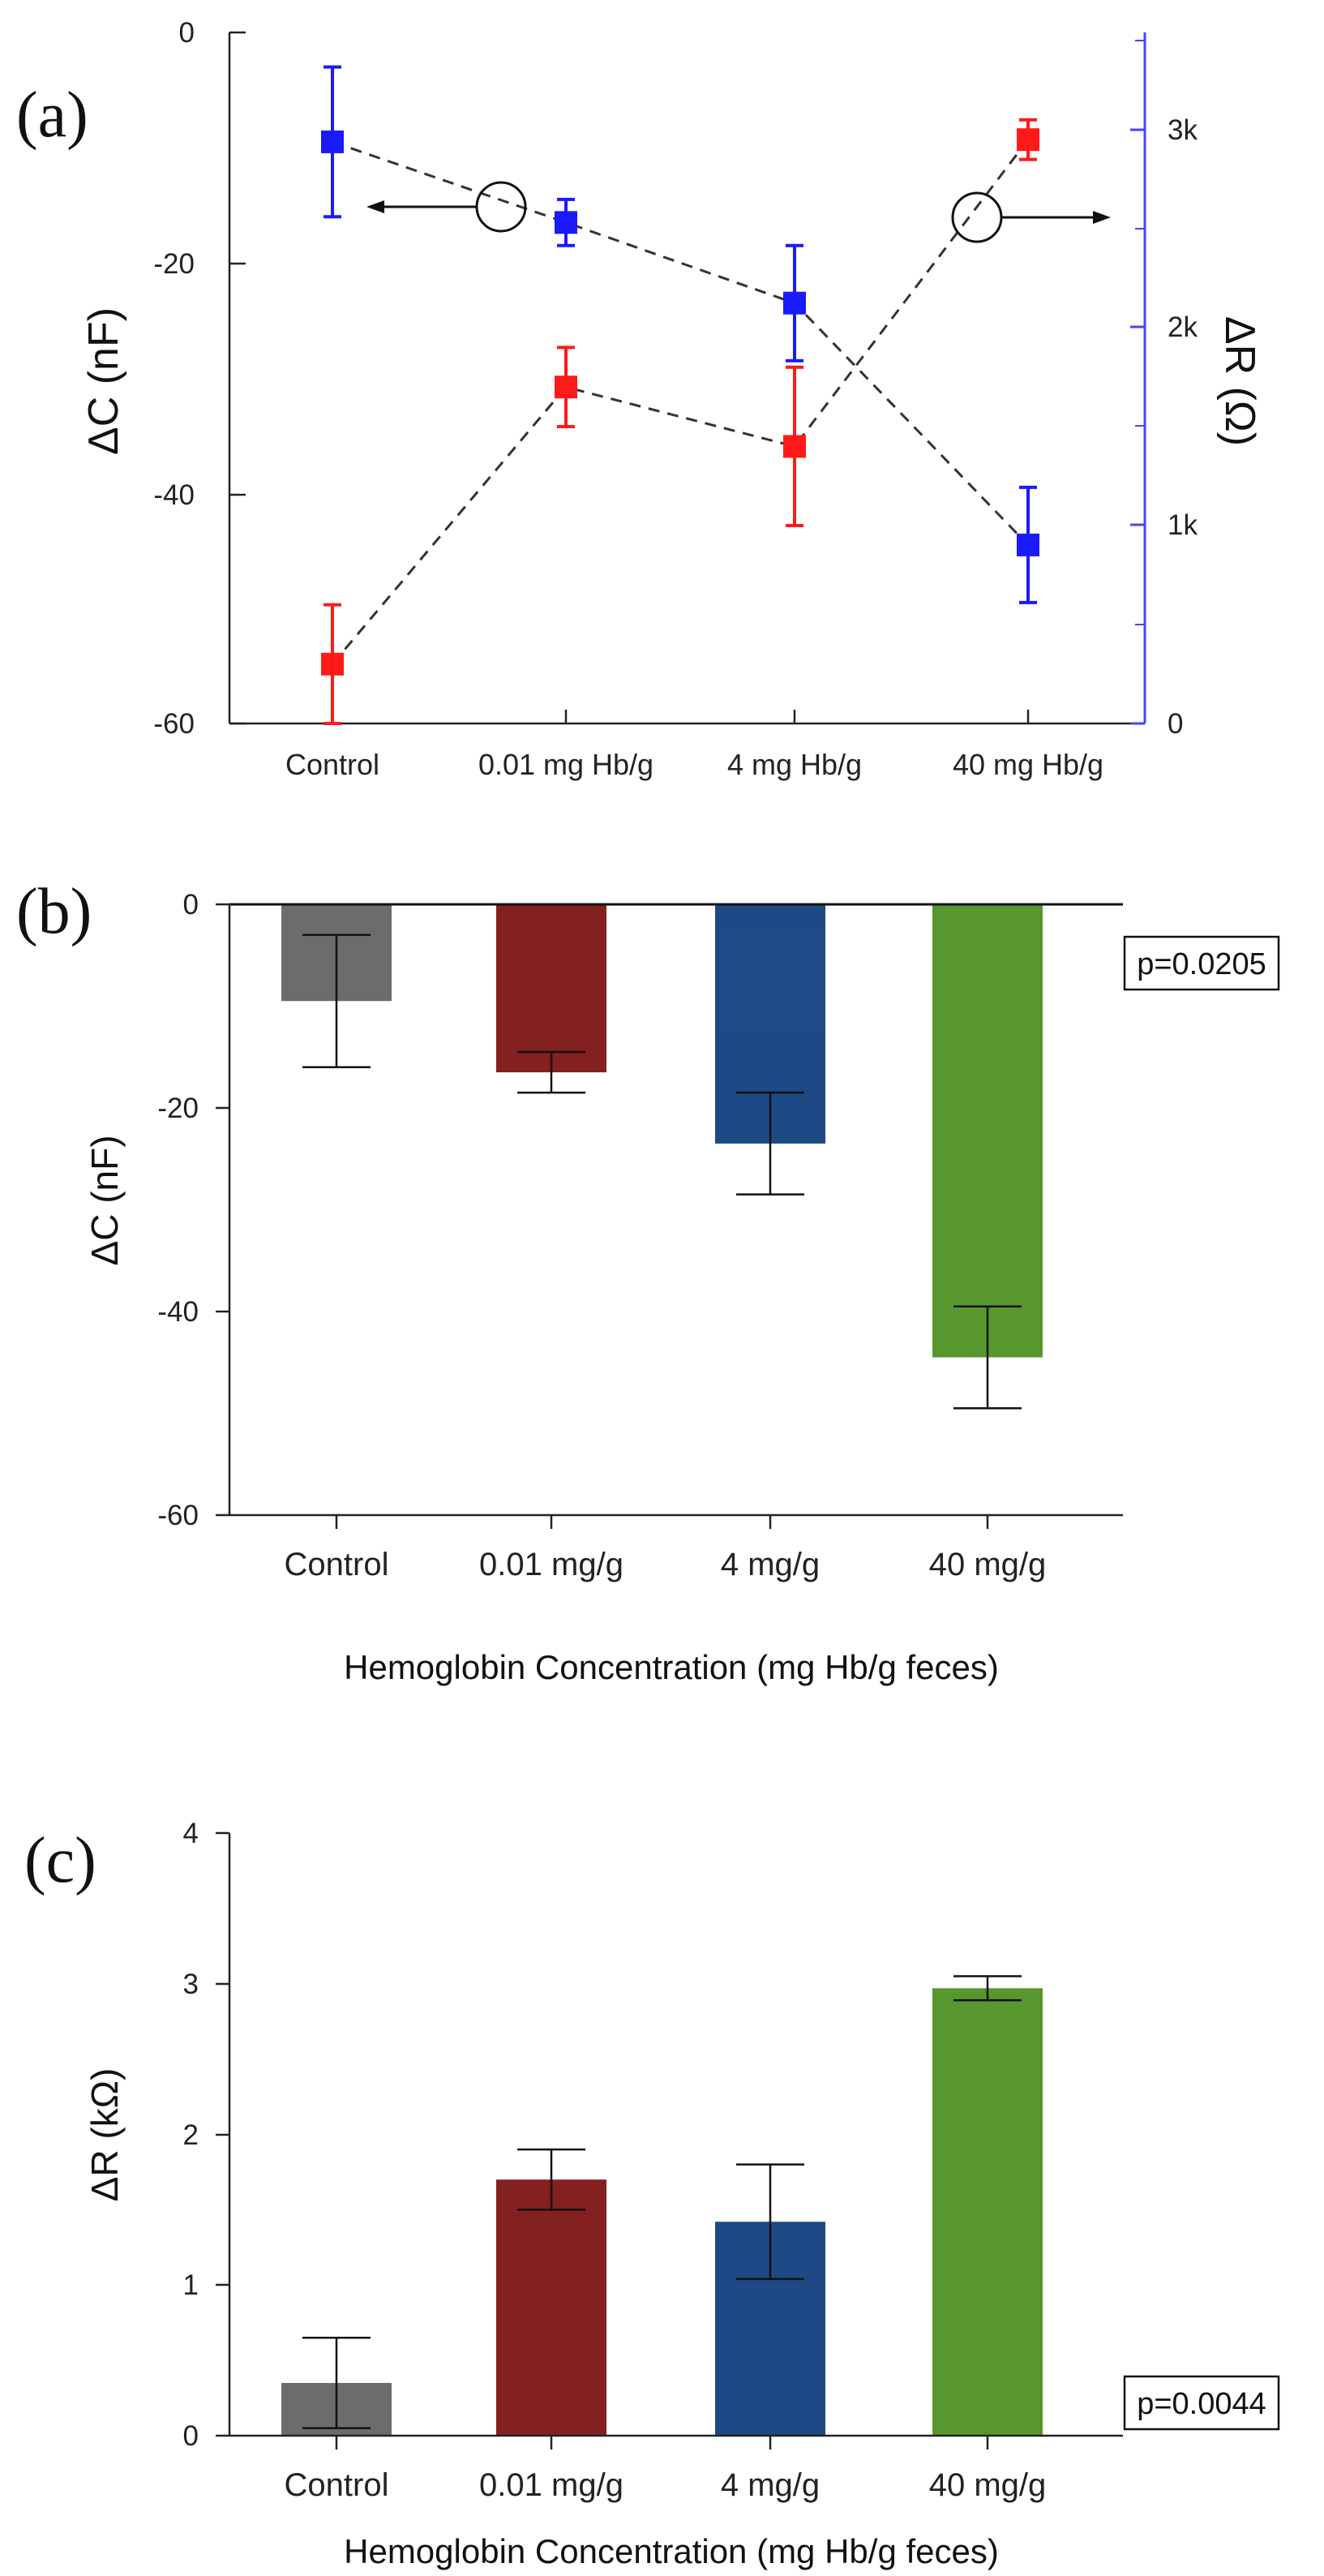  I want to click on arrow-left-head, so click(375, 206).